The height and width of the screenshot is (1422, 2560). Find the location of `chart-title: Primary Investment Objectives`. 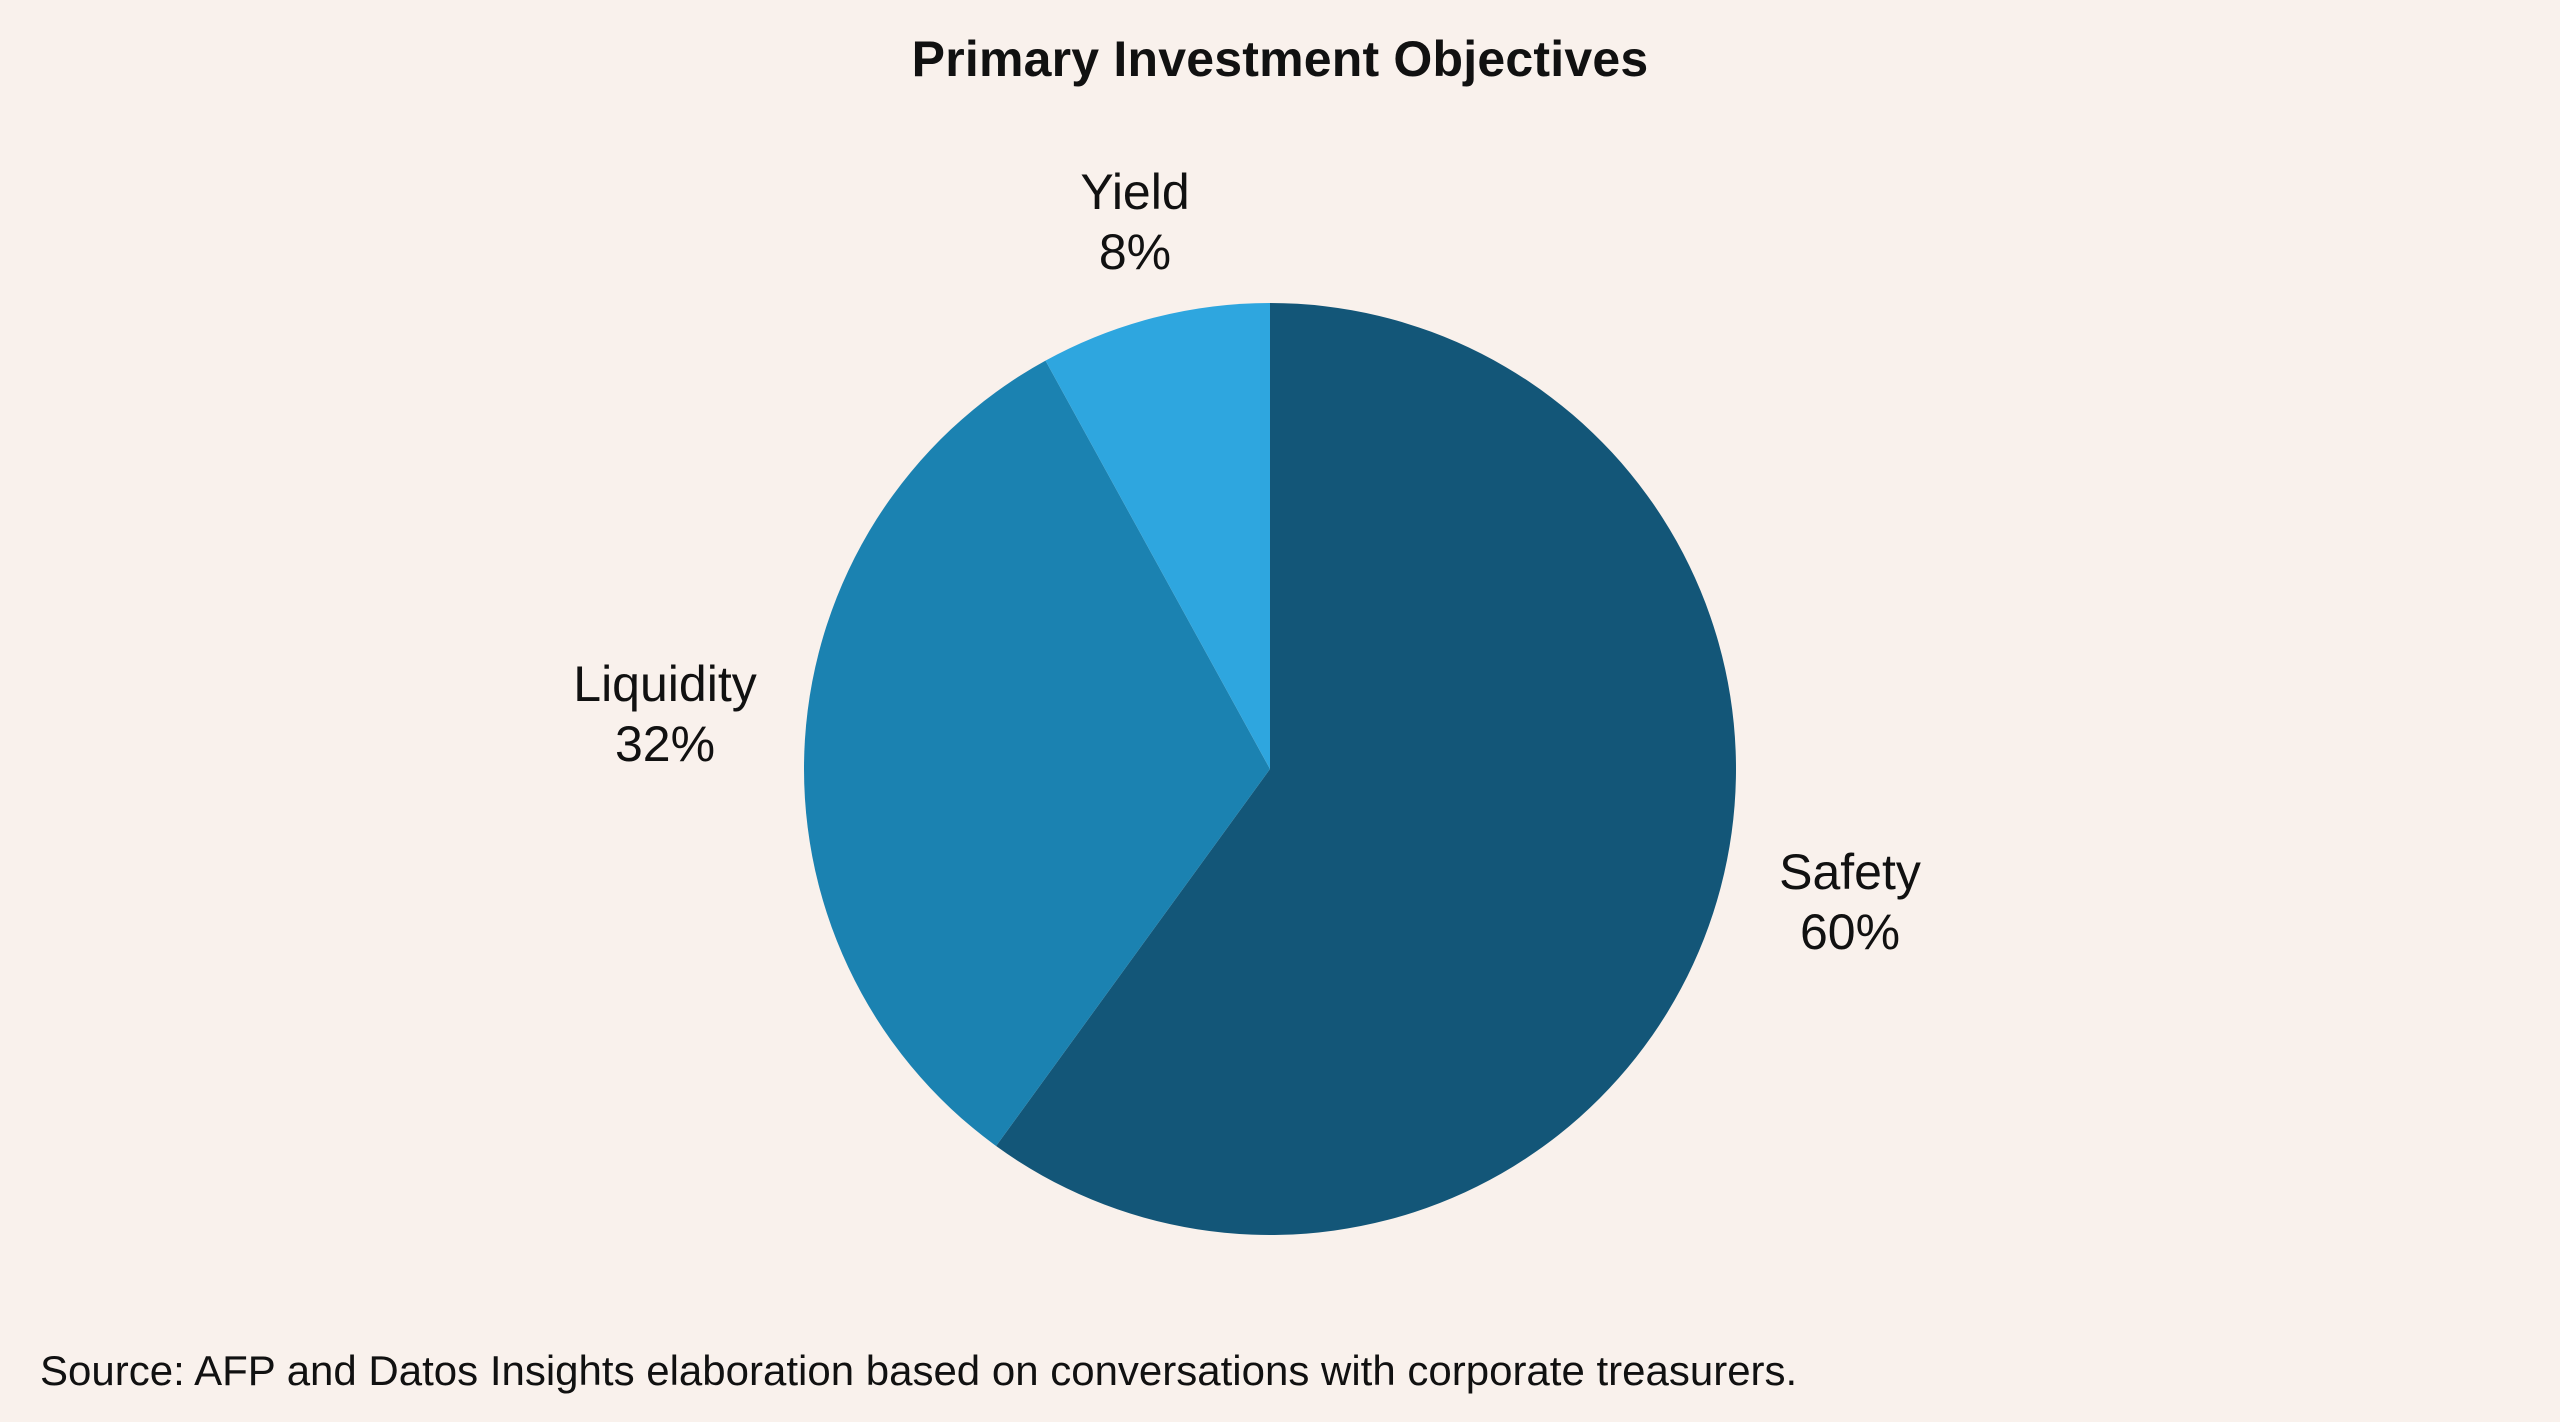

chart-title: Primary Investment Objectives is located at coordinates (1280, 59).